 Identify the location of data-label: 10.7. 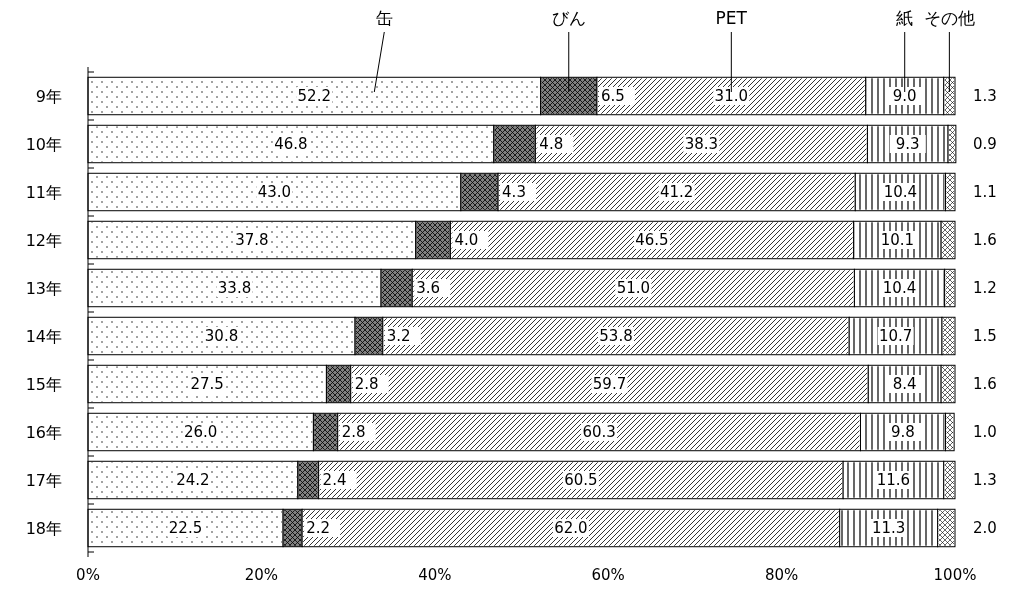
(895, 336).